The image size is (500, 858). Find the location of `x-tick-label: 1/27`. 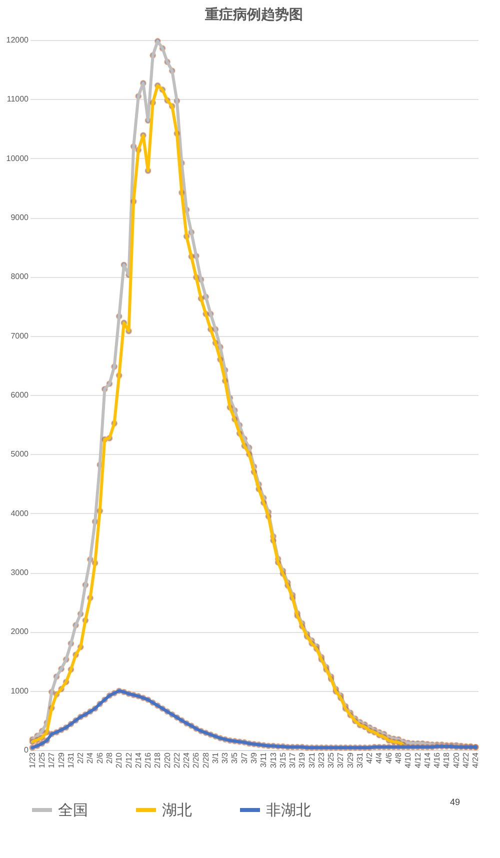

x-tick-label: 1/27 is located at coordinates (51, 760).